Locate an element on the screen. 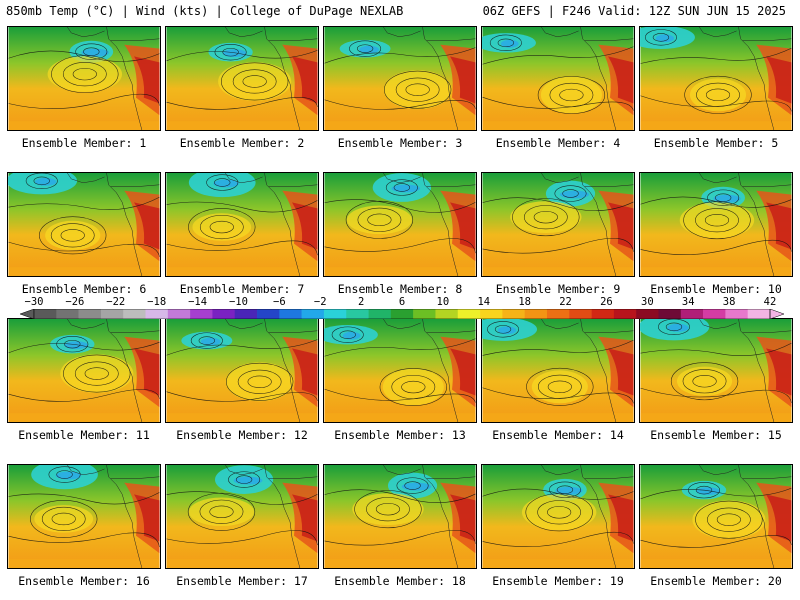 This screenshot has width=800, height=600. ensemble-member-label: Ensemble Member: 2 is located at coordinates (242, 143).